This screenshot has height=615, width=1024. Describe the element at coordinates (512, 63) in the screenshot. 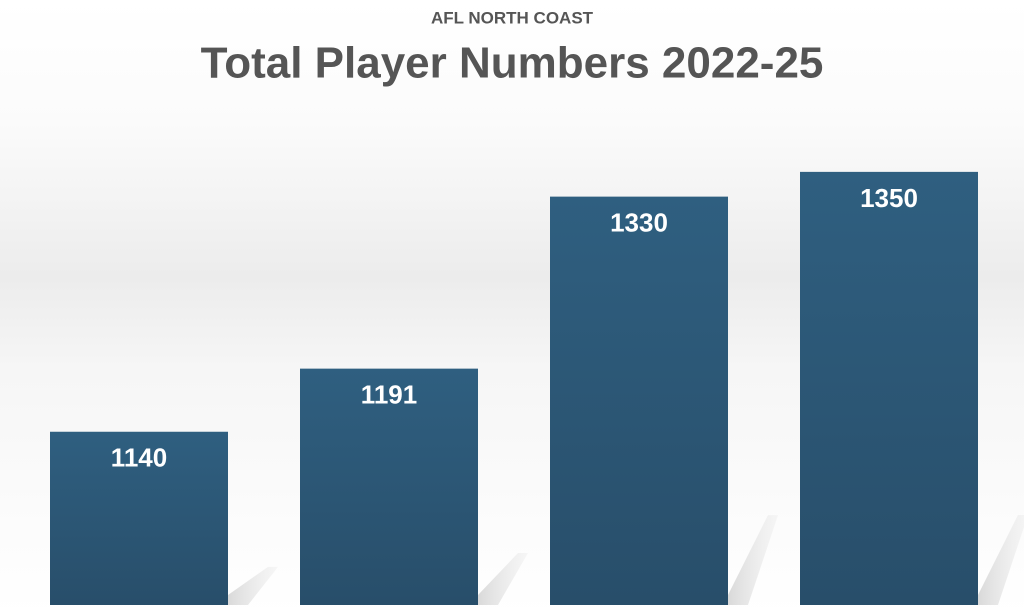

I see `chart-title: Total Player Numbers 2022-25` at that location.